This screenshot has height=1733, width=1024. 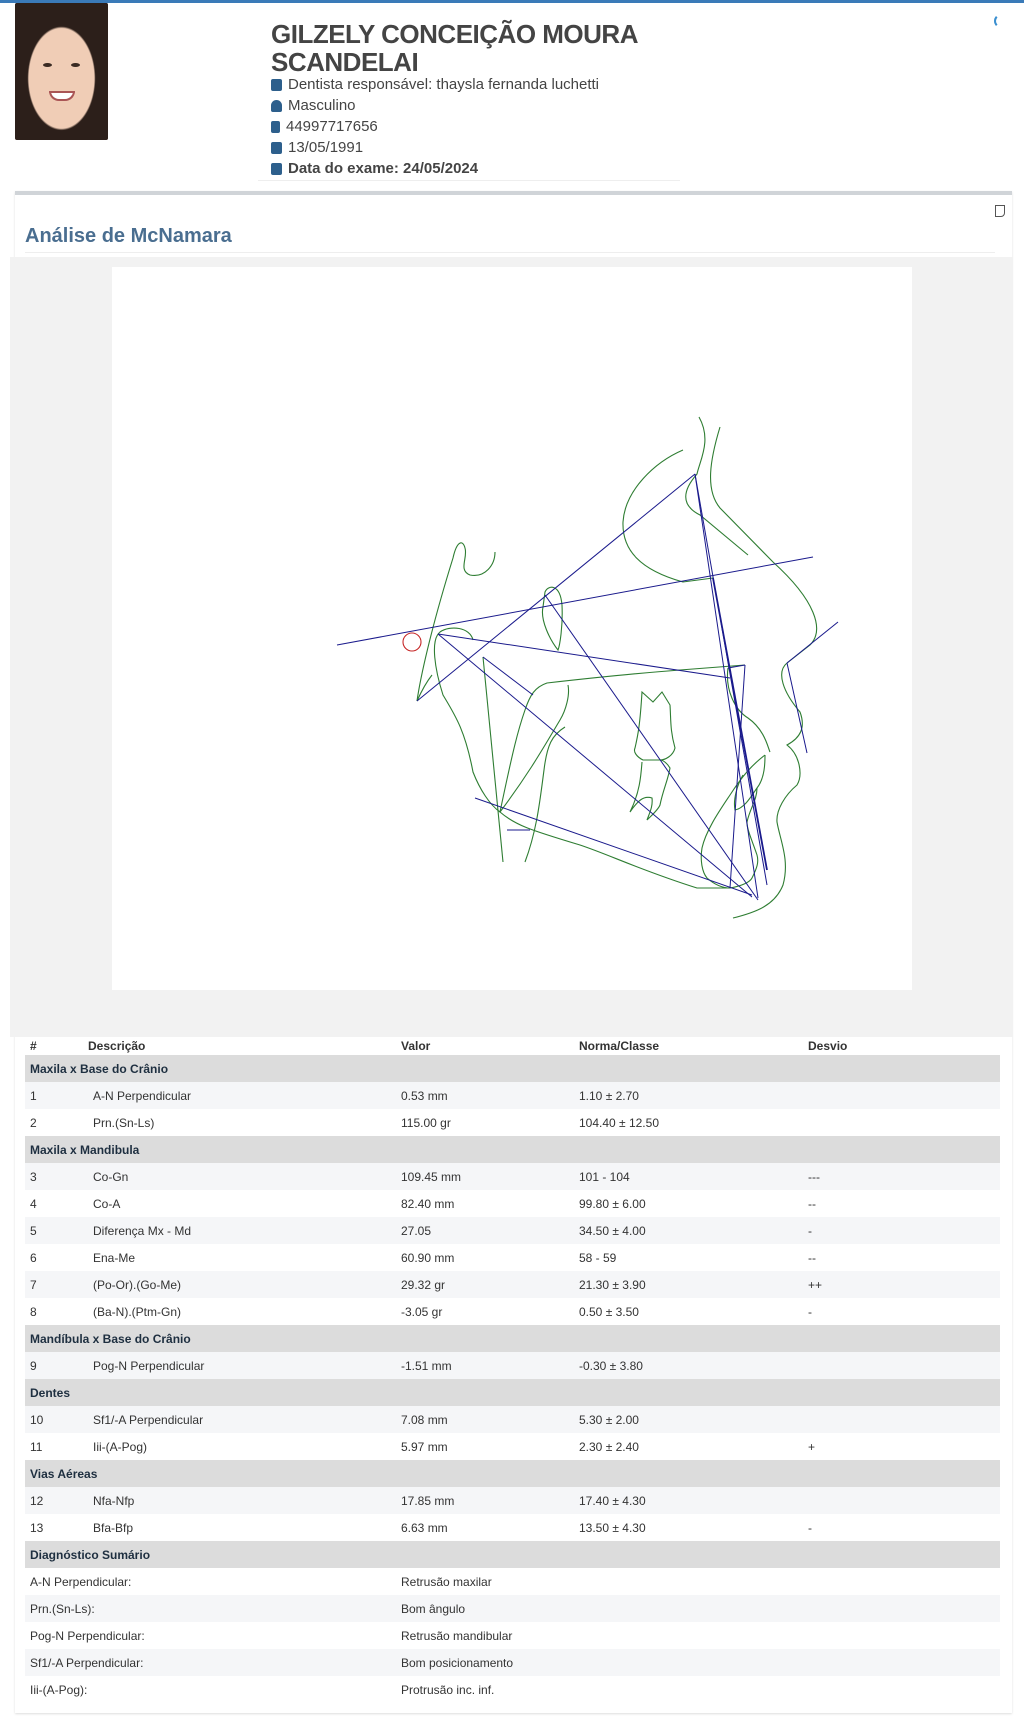 What do you see at coordinates (137, 1311) in the screenshot?
I see `description: (Ba-N).(Ptm-Gn)` at bounding box center [137, 1311].